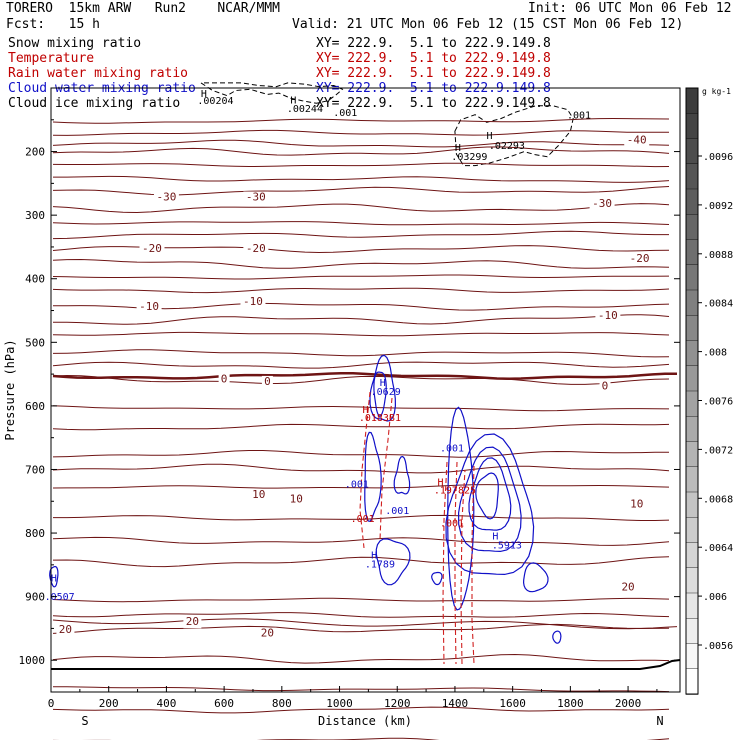 The image size is (740, 740). Describe the element at coordinates (718, 206) in the screenshot. I see `colorbar-label: .0092` at that location.